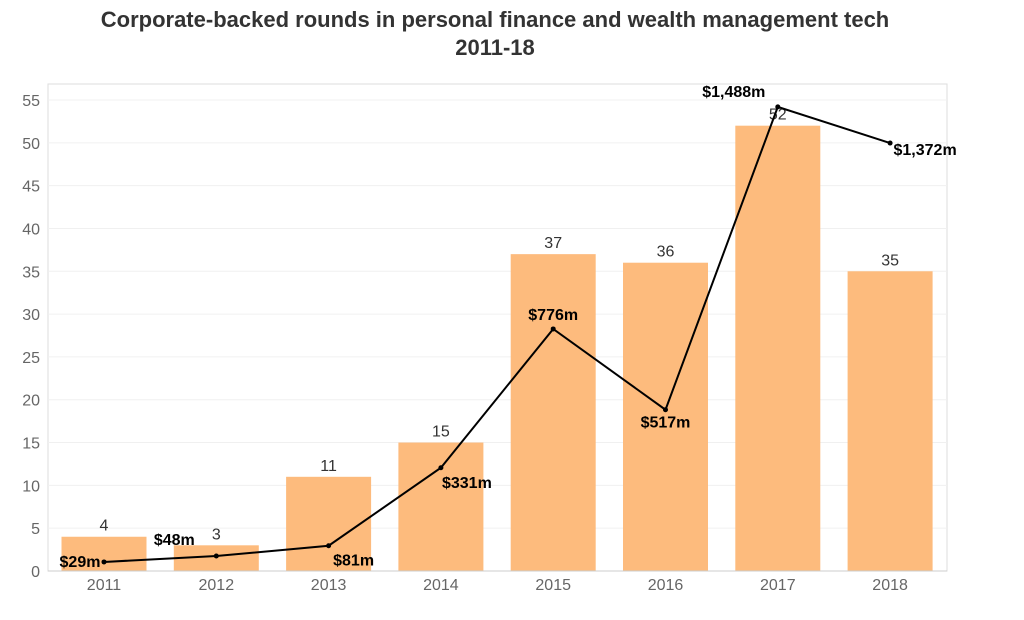  I want to click on y-tick-label: 40, so click(31, 229).